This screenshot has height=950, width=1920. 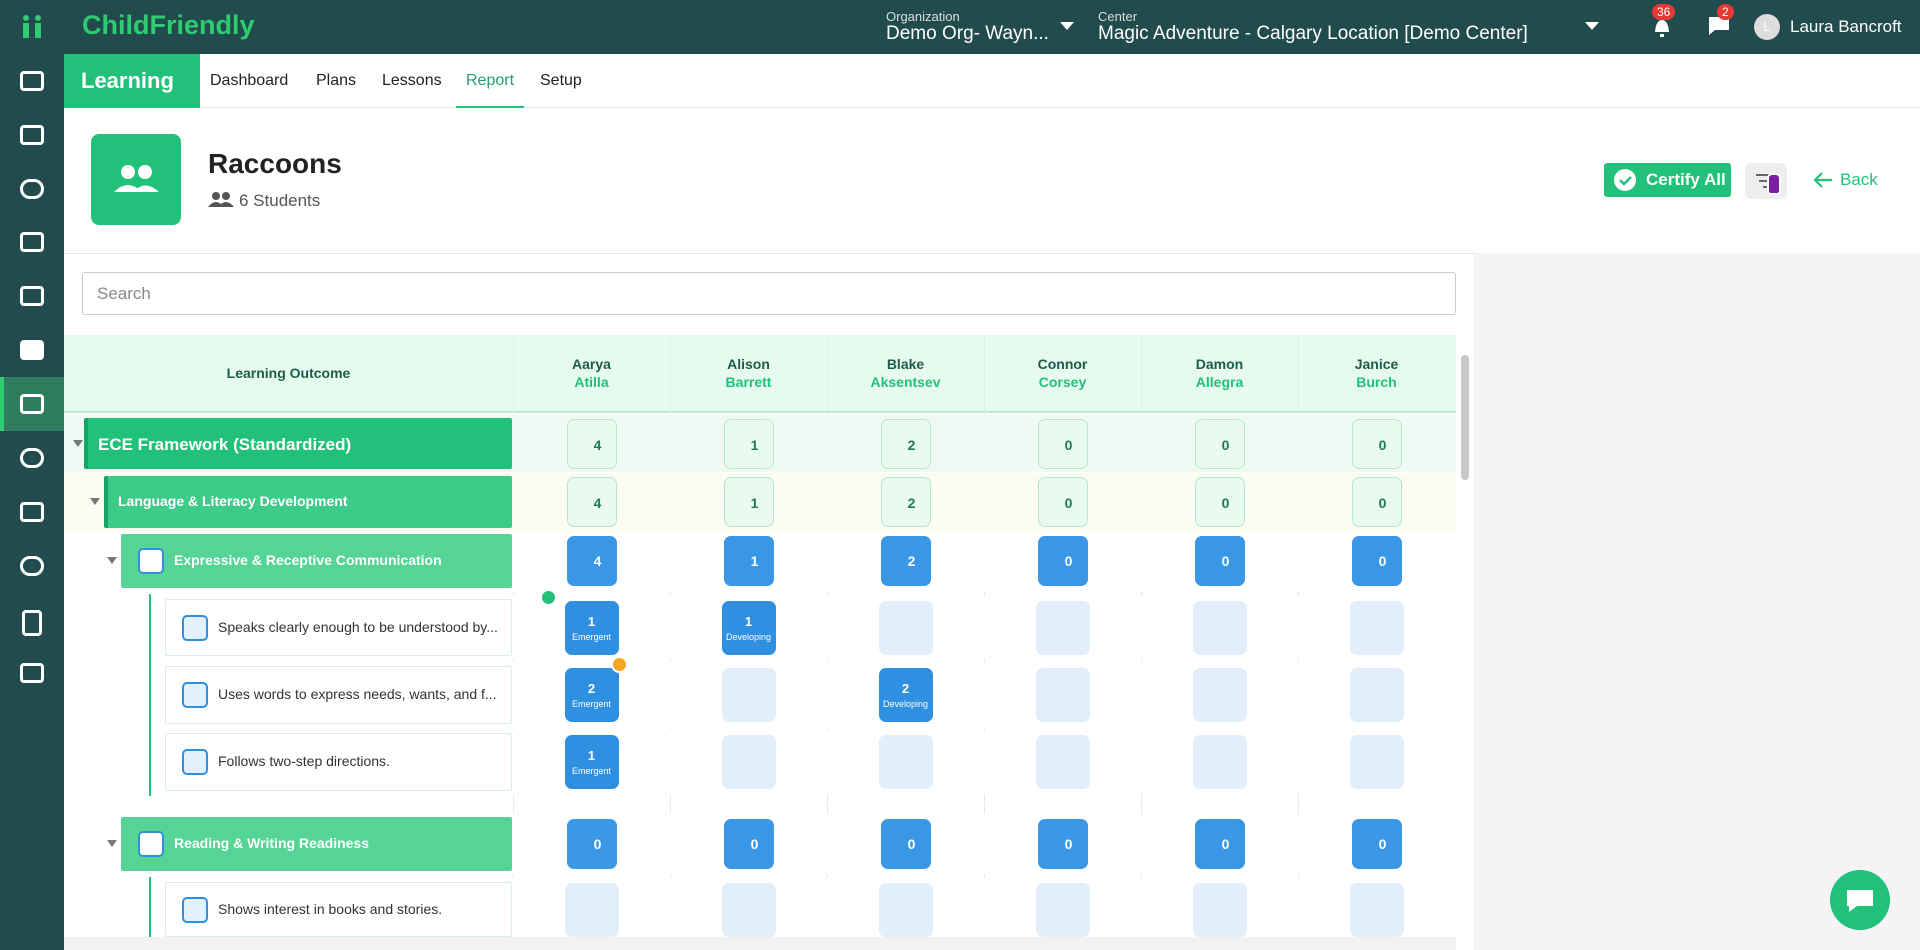 What do you see at coordinates (1767, 27) in the screenshot?
I see `avatar: L` at bounding box center [1767, 27].